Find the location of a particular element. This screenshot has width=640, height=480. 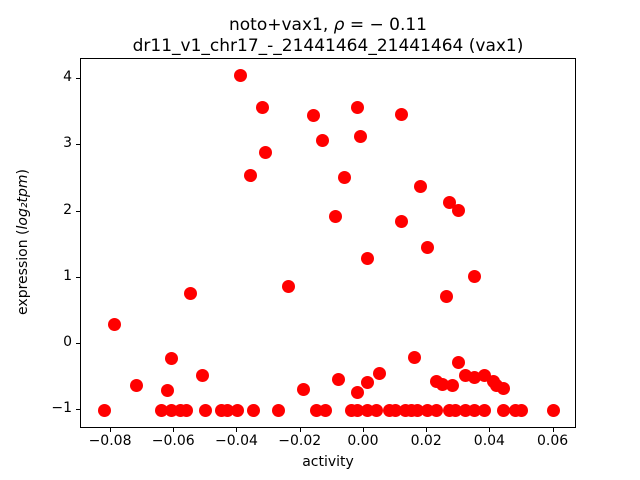

x-tick-label: −0.04 is located at coordinates (236, 441).